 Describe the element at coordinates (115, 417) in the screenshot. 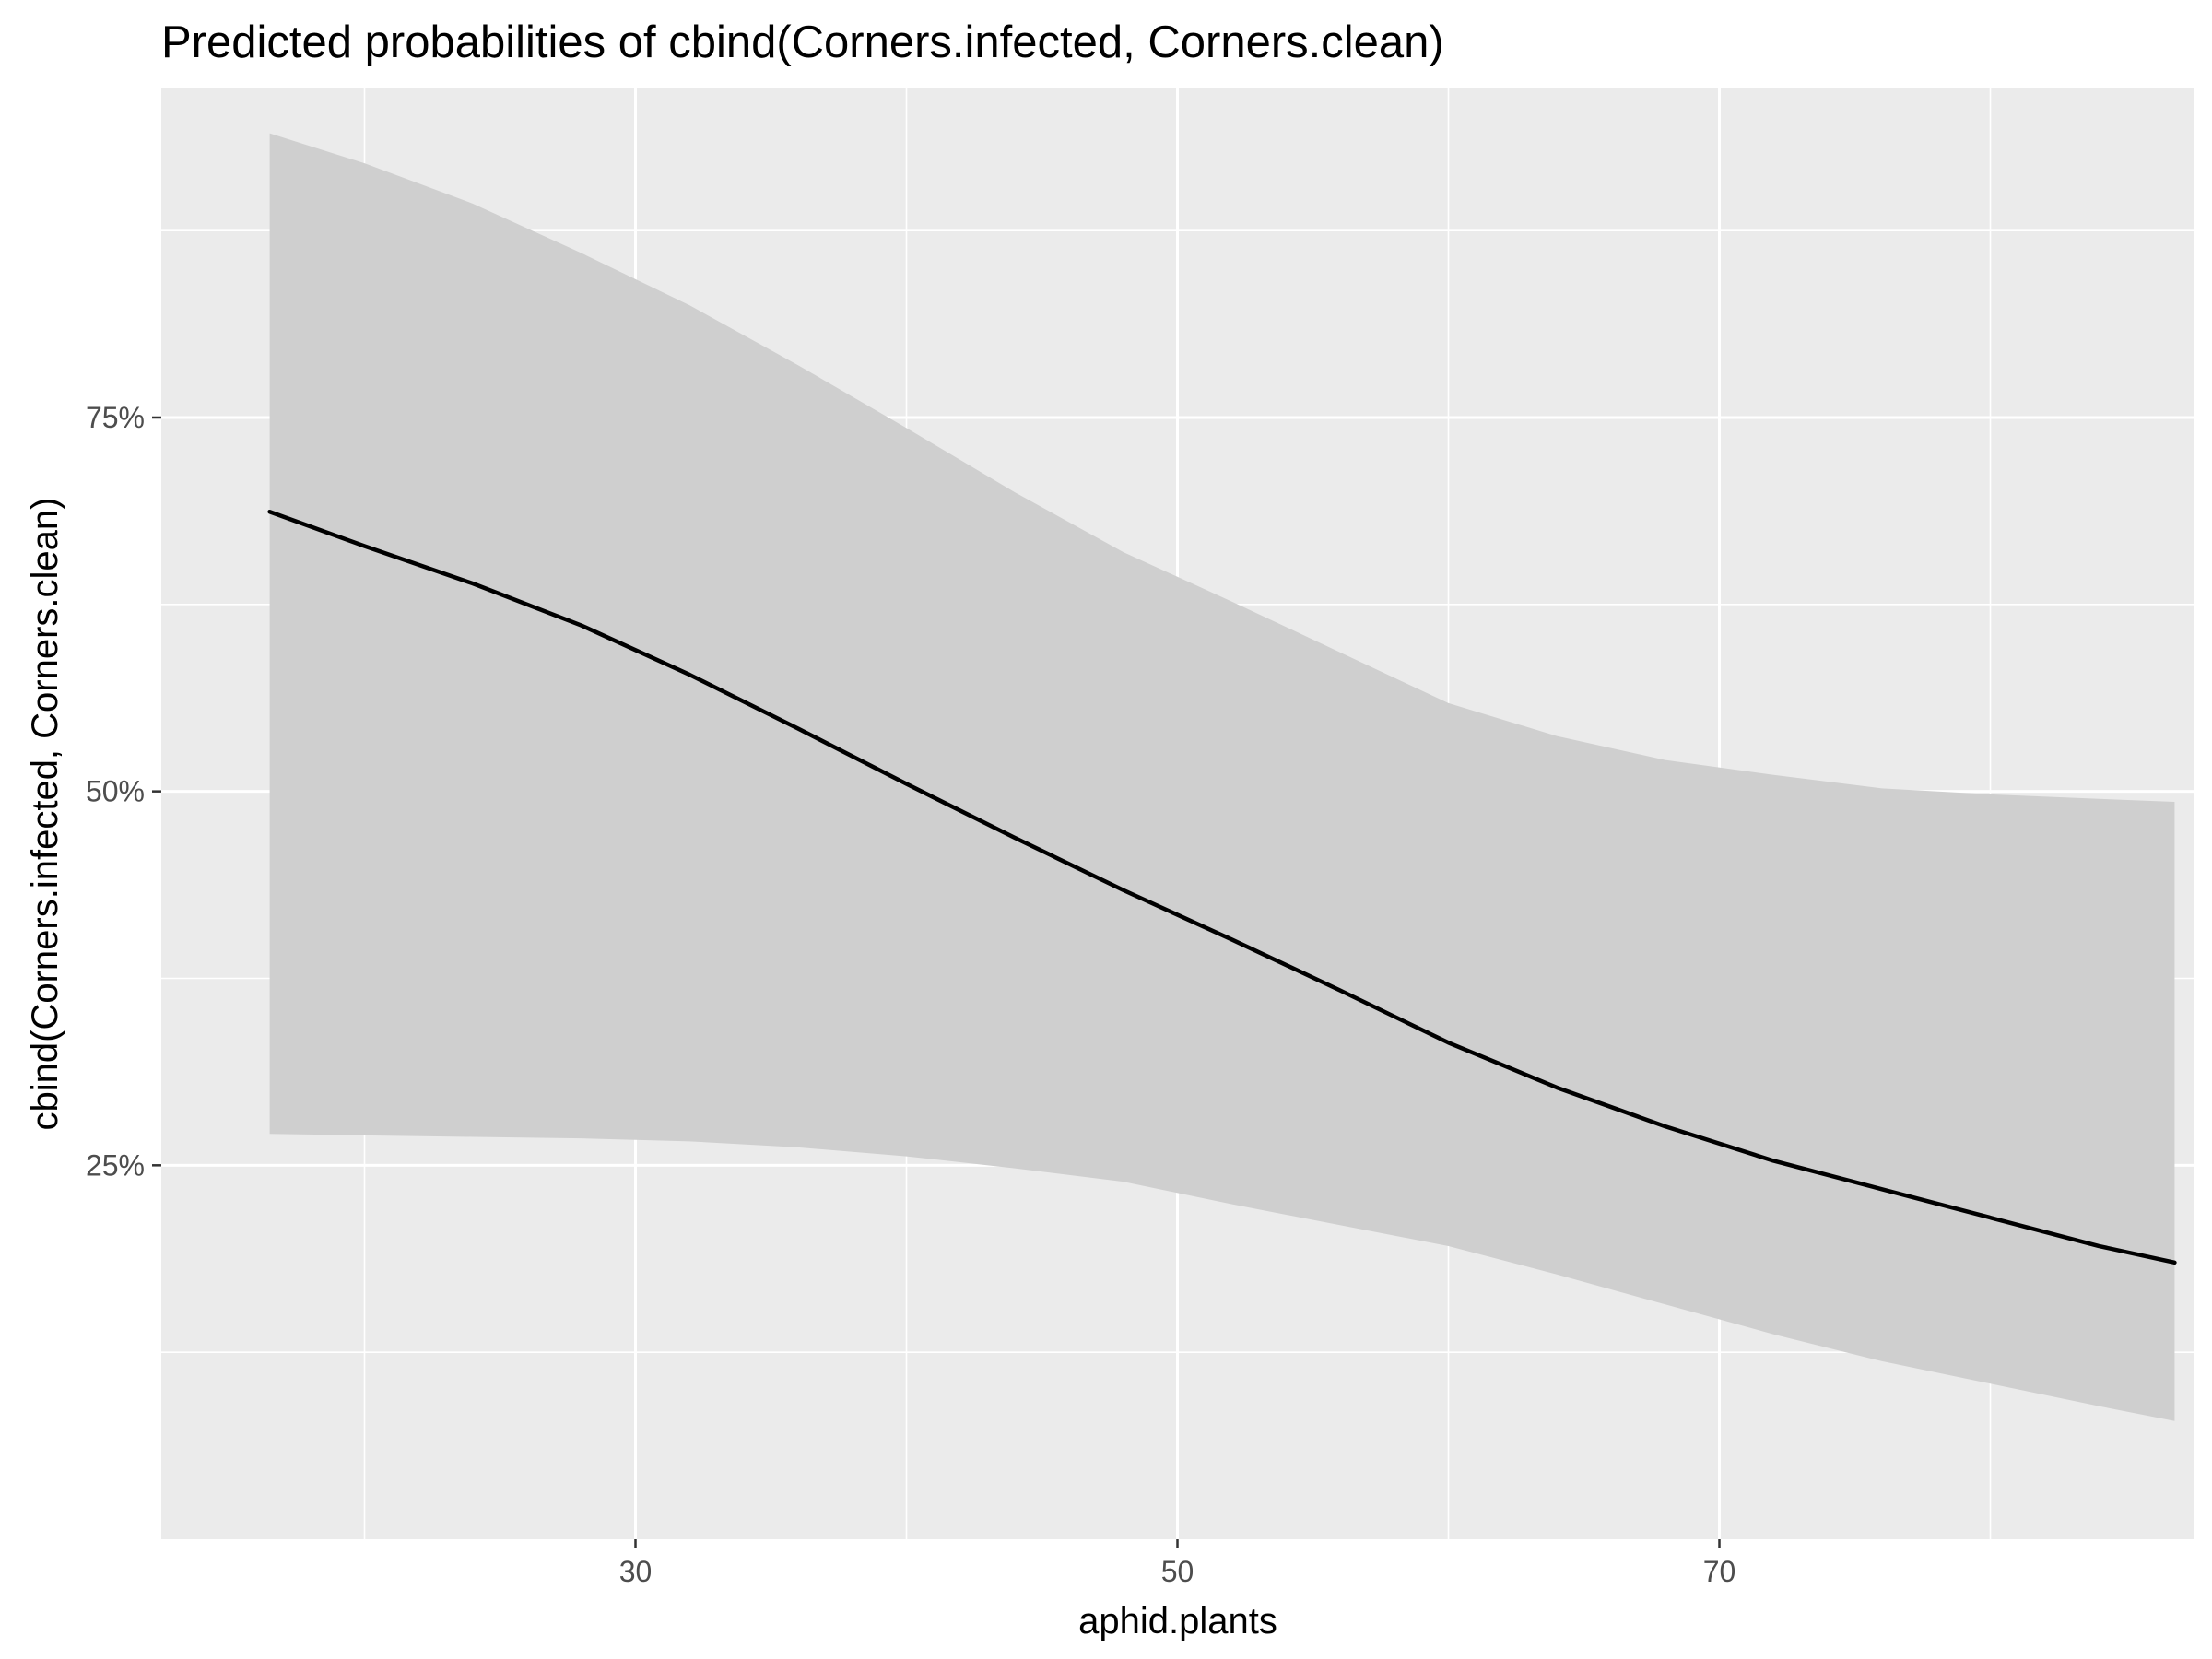

I see `y-tick-label: 75%` at that location.